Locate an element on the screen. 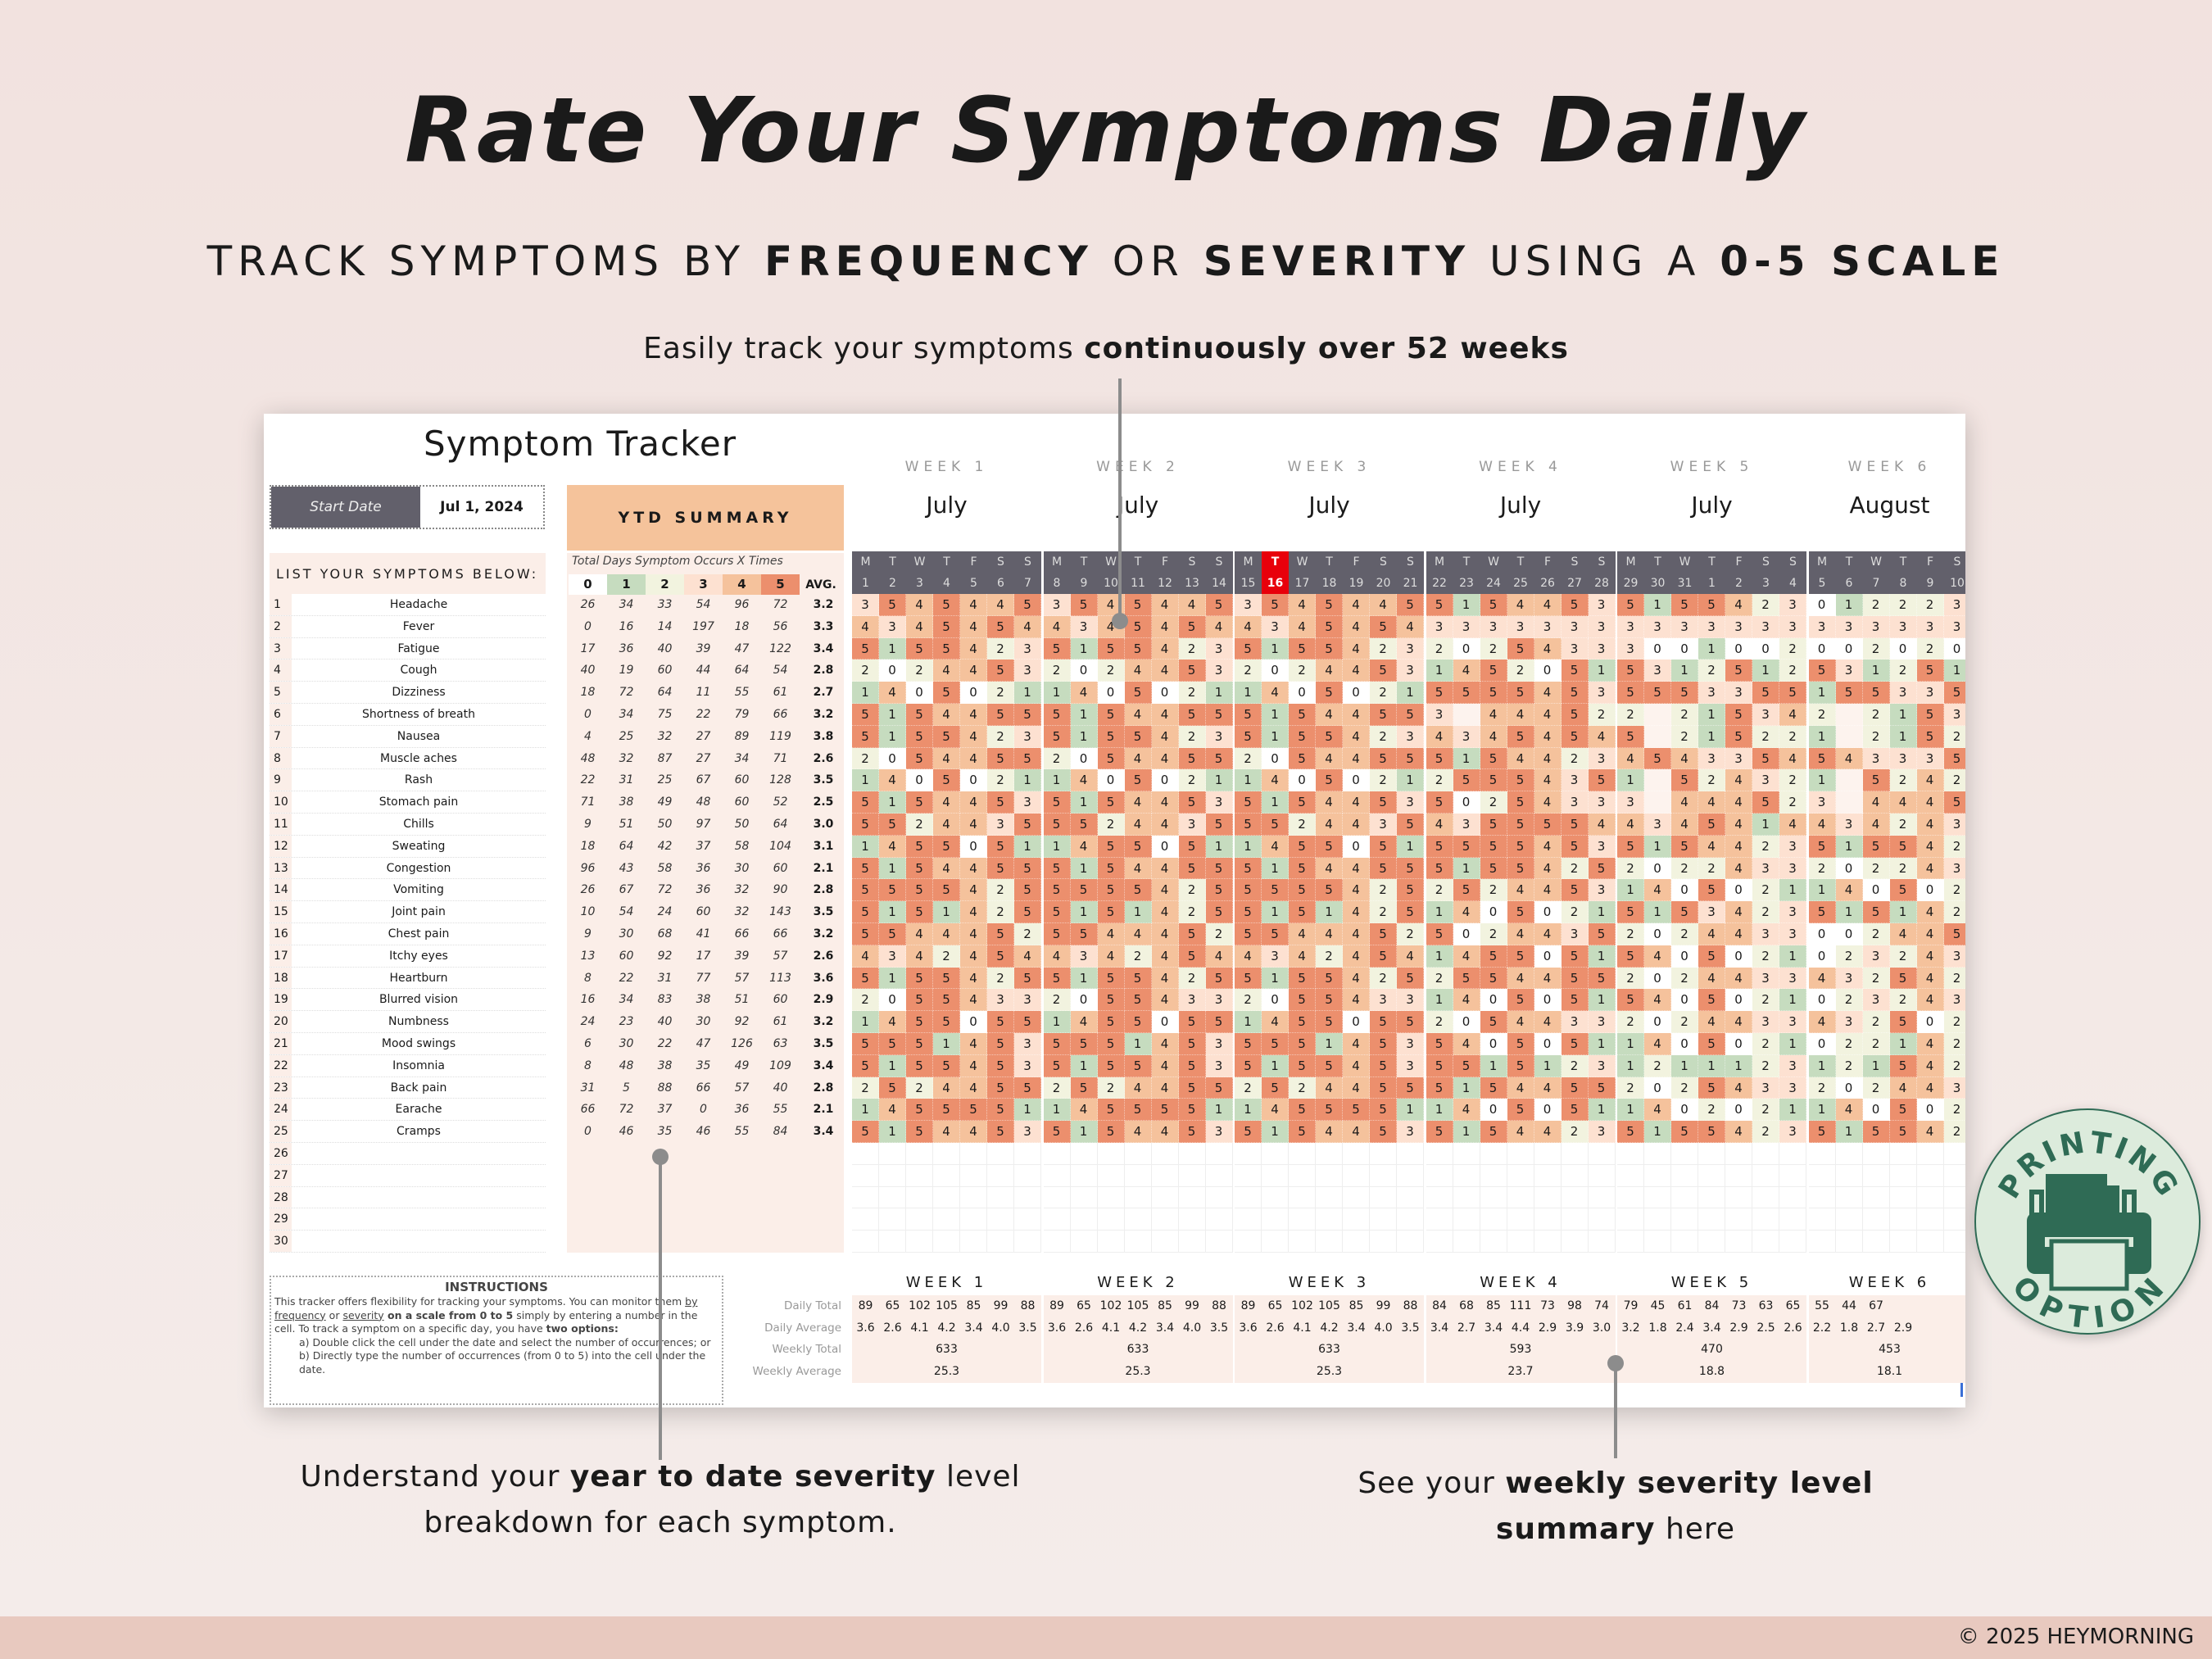 The width and height of the screenshot is (2212, 1659). symptom-name-input: Itchy eyes is located at coordinates (418, 956).